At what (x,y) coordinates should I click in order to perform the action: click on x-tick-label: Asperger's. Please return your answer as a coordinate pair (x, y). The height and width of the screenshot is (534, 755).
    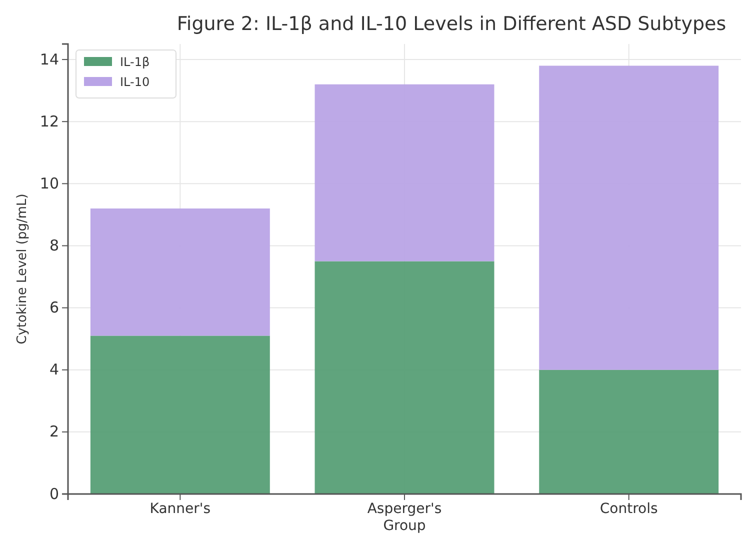
    Looking at the image, I should click on (404, 508).